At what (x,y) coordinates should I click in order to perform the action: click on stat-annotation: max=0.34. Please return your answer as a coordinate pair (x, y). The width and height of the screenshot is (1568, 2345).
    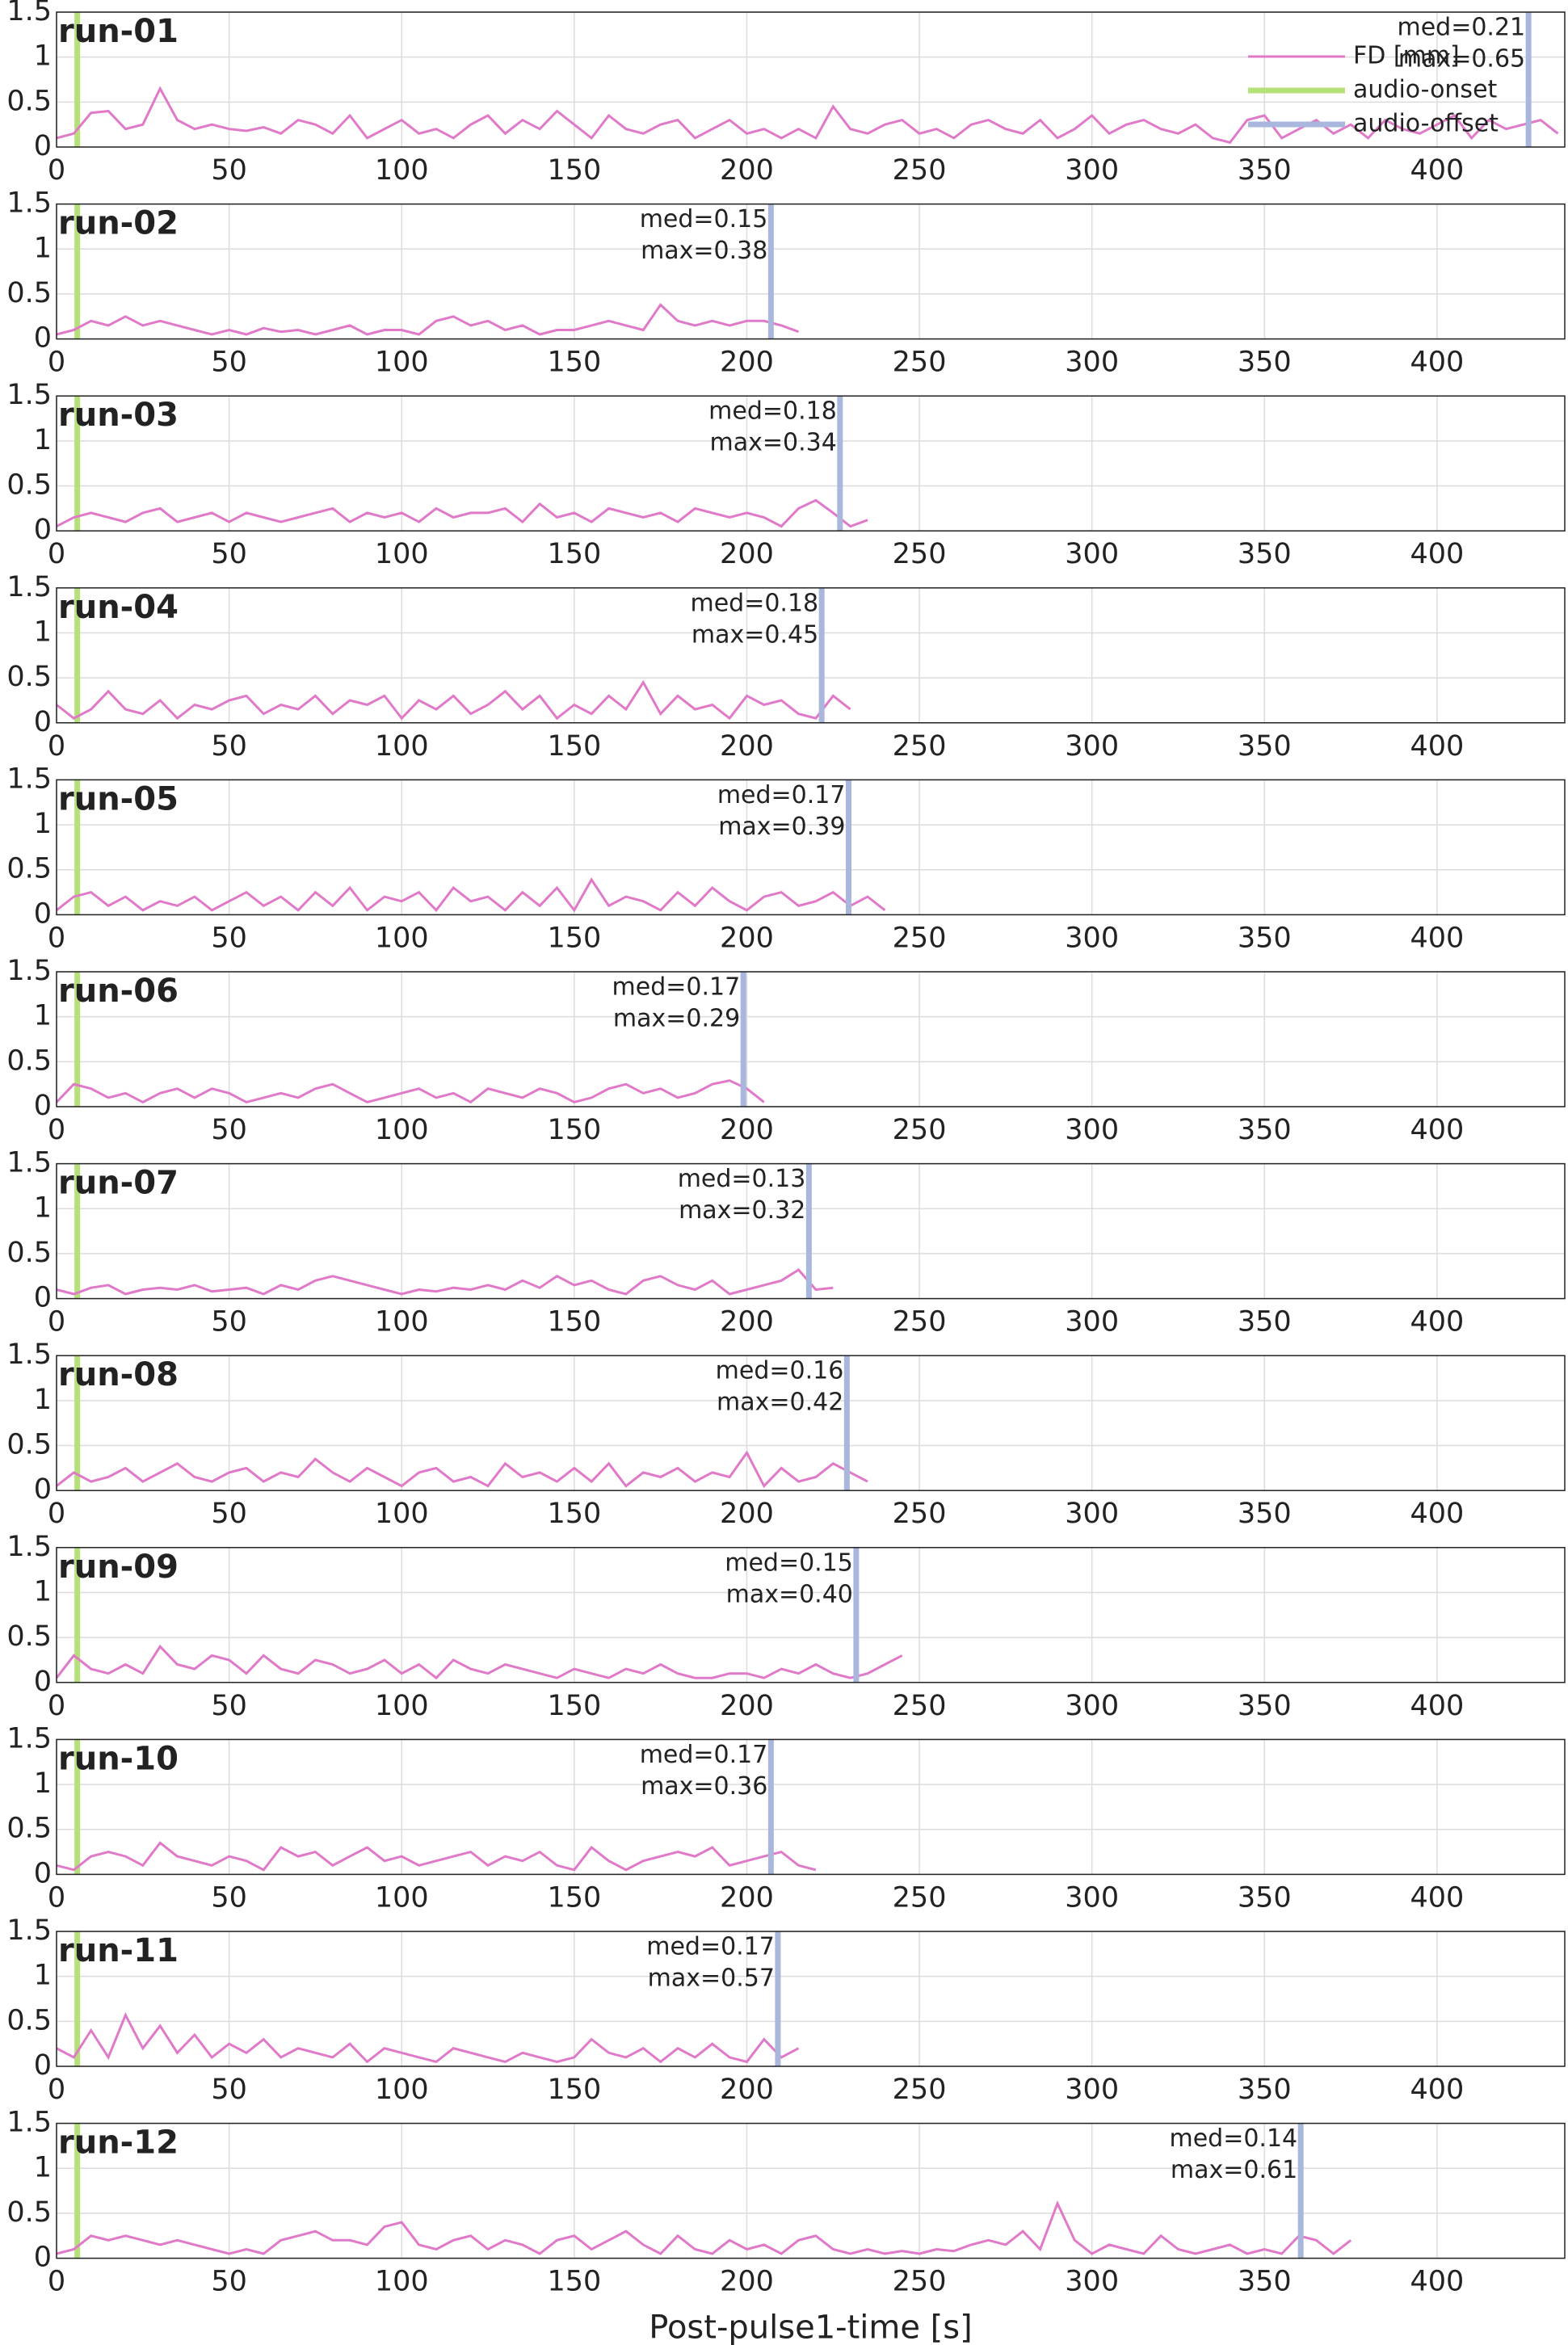
    Looking at the image, I should click on (773, 443).